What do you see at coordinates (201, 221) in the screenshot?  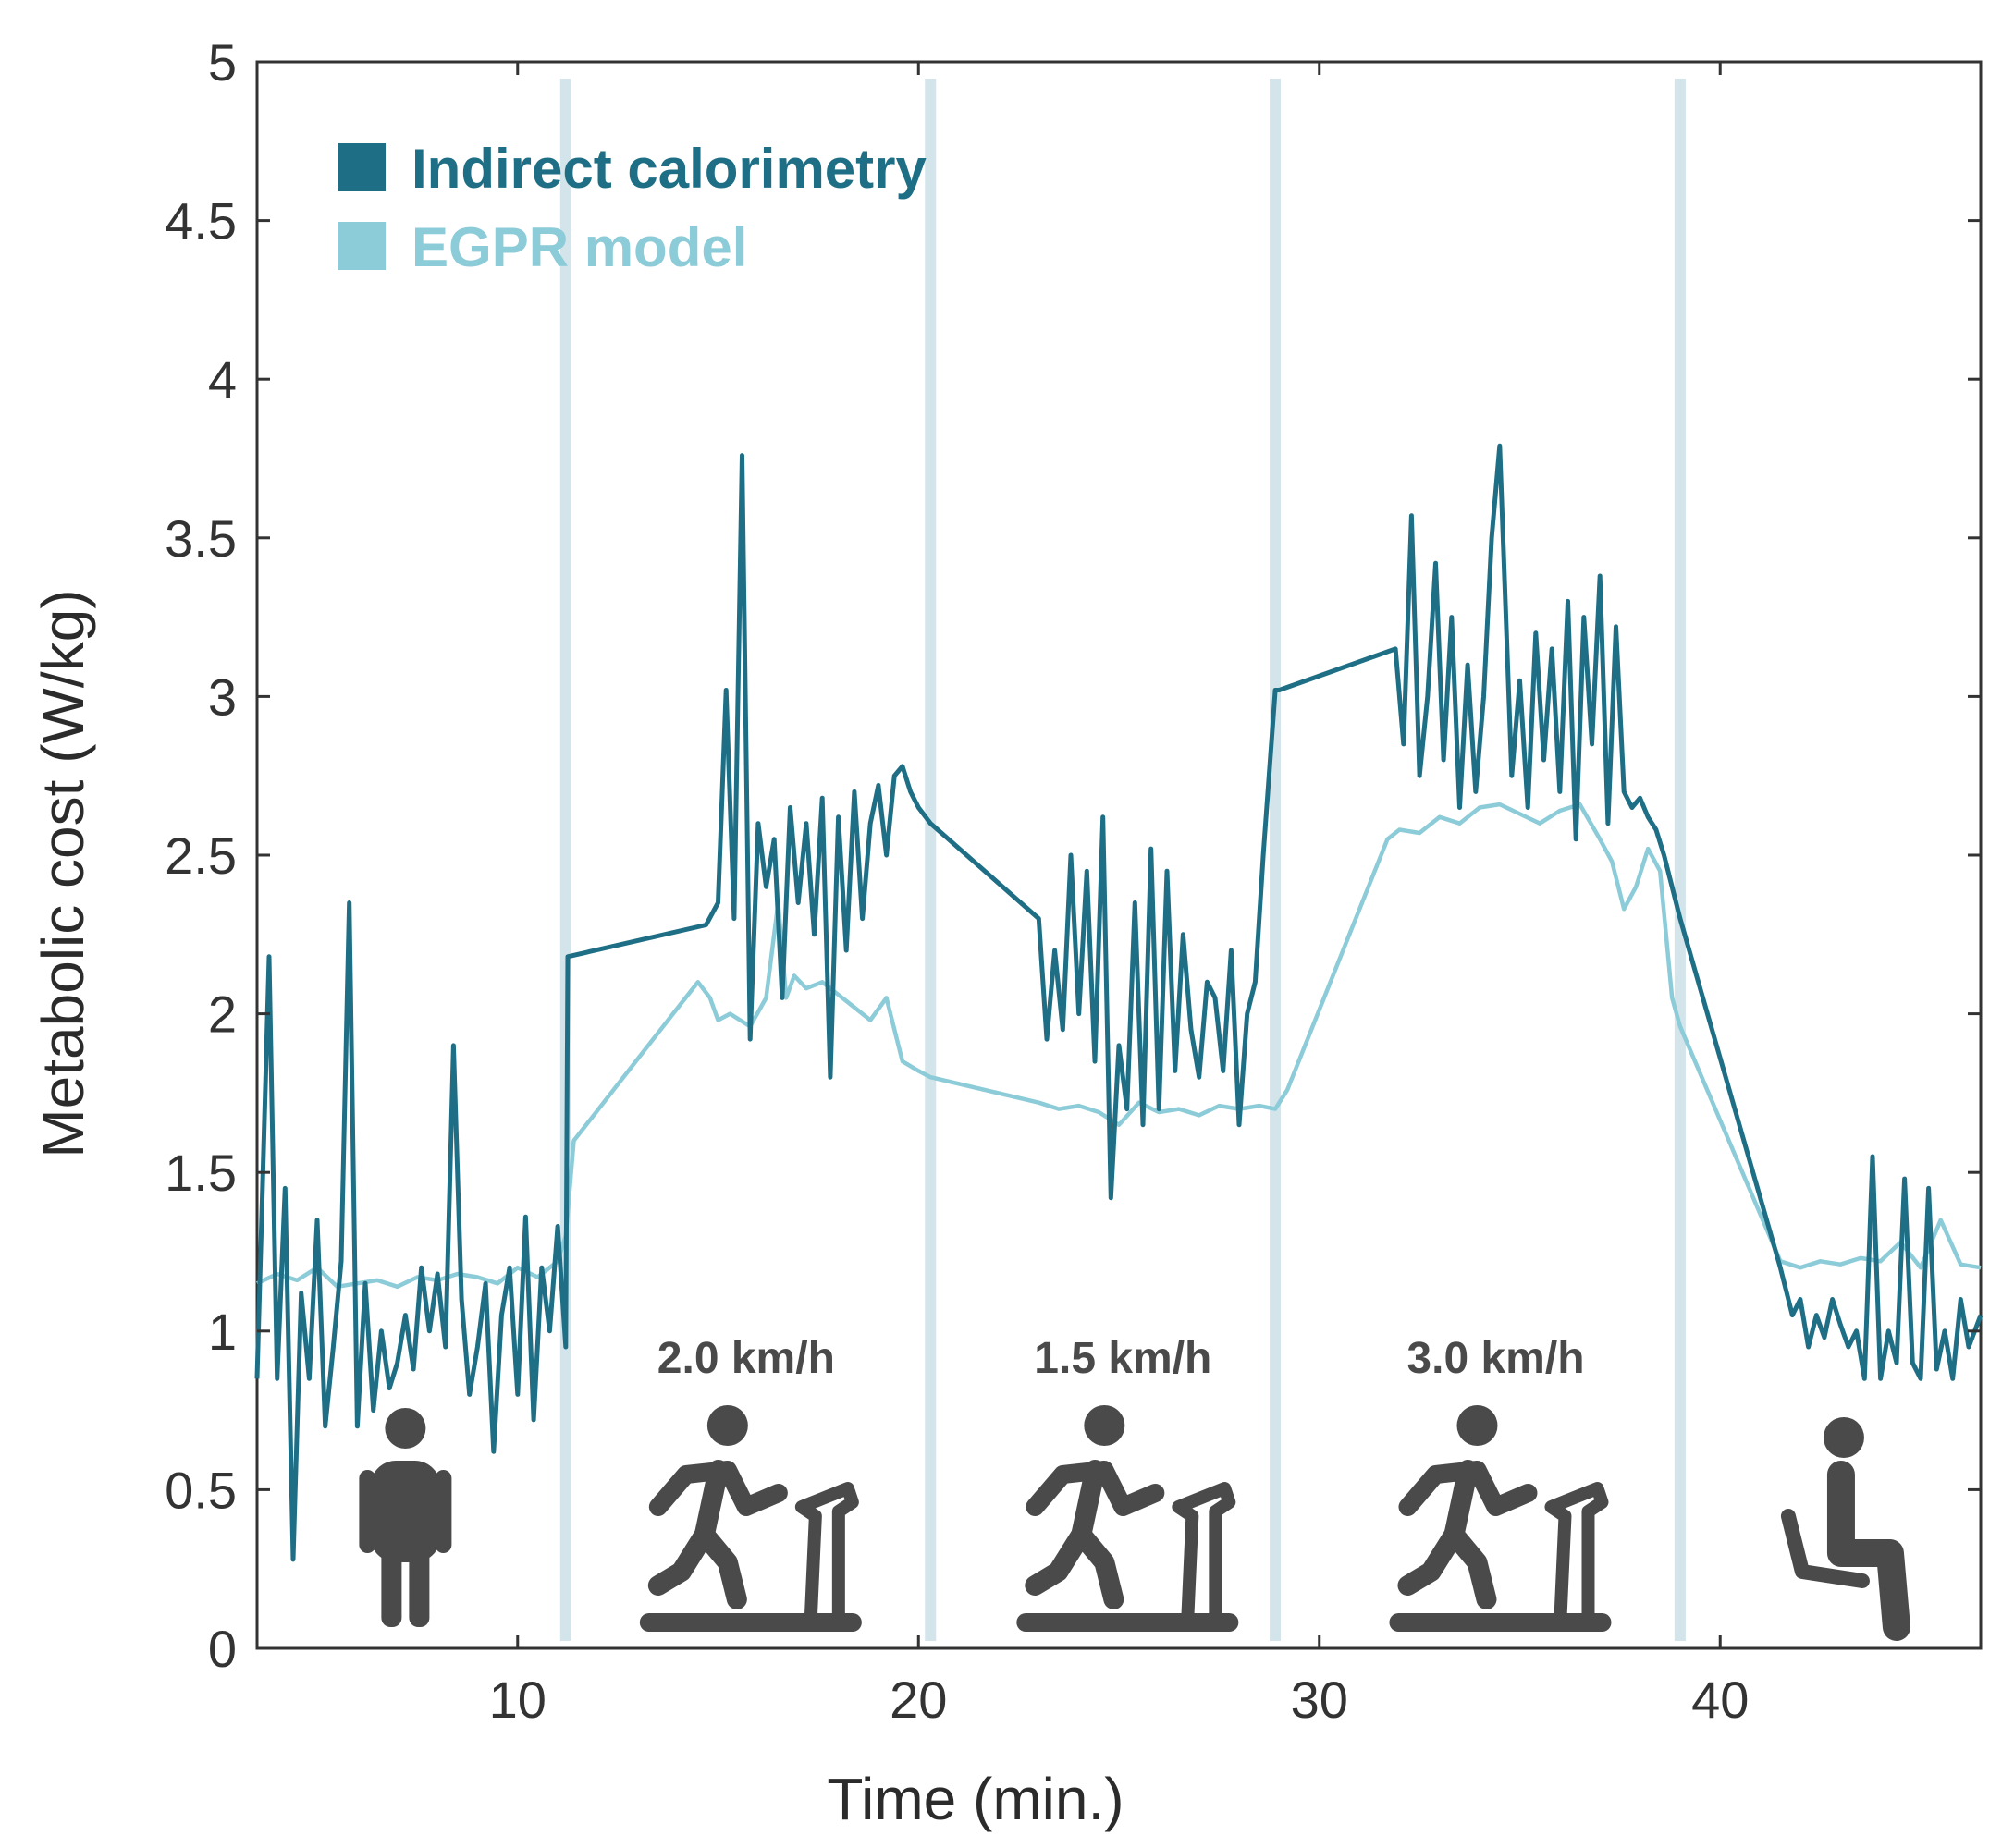 I see `y-tick-label: 4.5` at bounding box center [201, 221].